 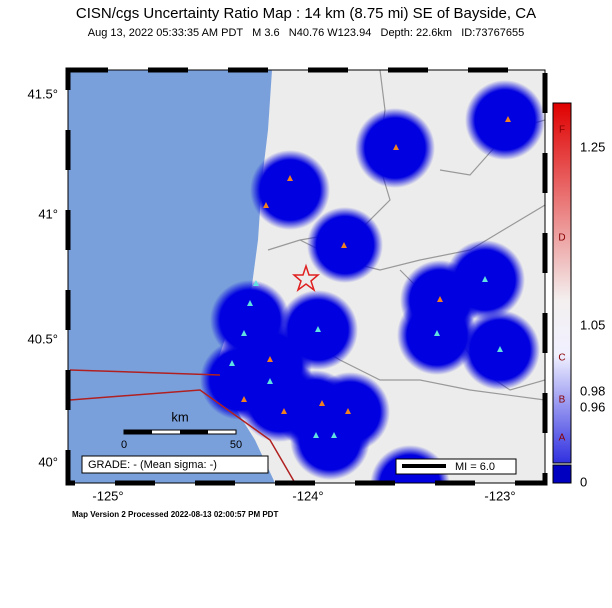 What do you see at coordinates (561, 358) in the screenshot?
I see `grade-letter: C` at bounding box center [561, 358].